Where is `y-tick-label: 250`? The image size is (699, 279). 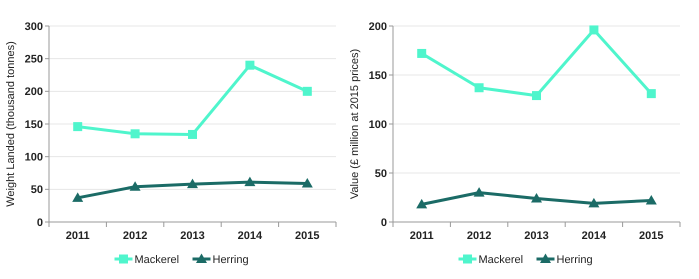 y-tick-label: 250 is located at coordinates (33, 60).